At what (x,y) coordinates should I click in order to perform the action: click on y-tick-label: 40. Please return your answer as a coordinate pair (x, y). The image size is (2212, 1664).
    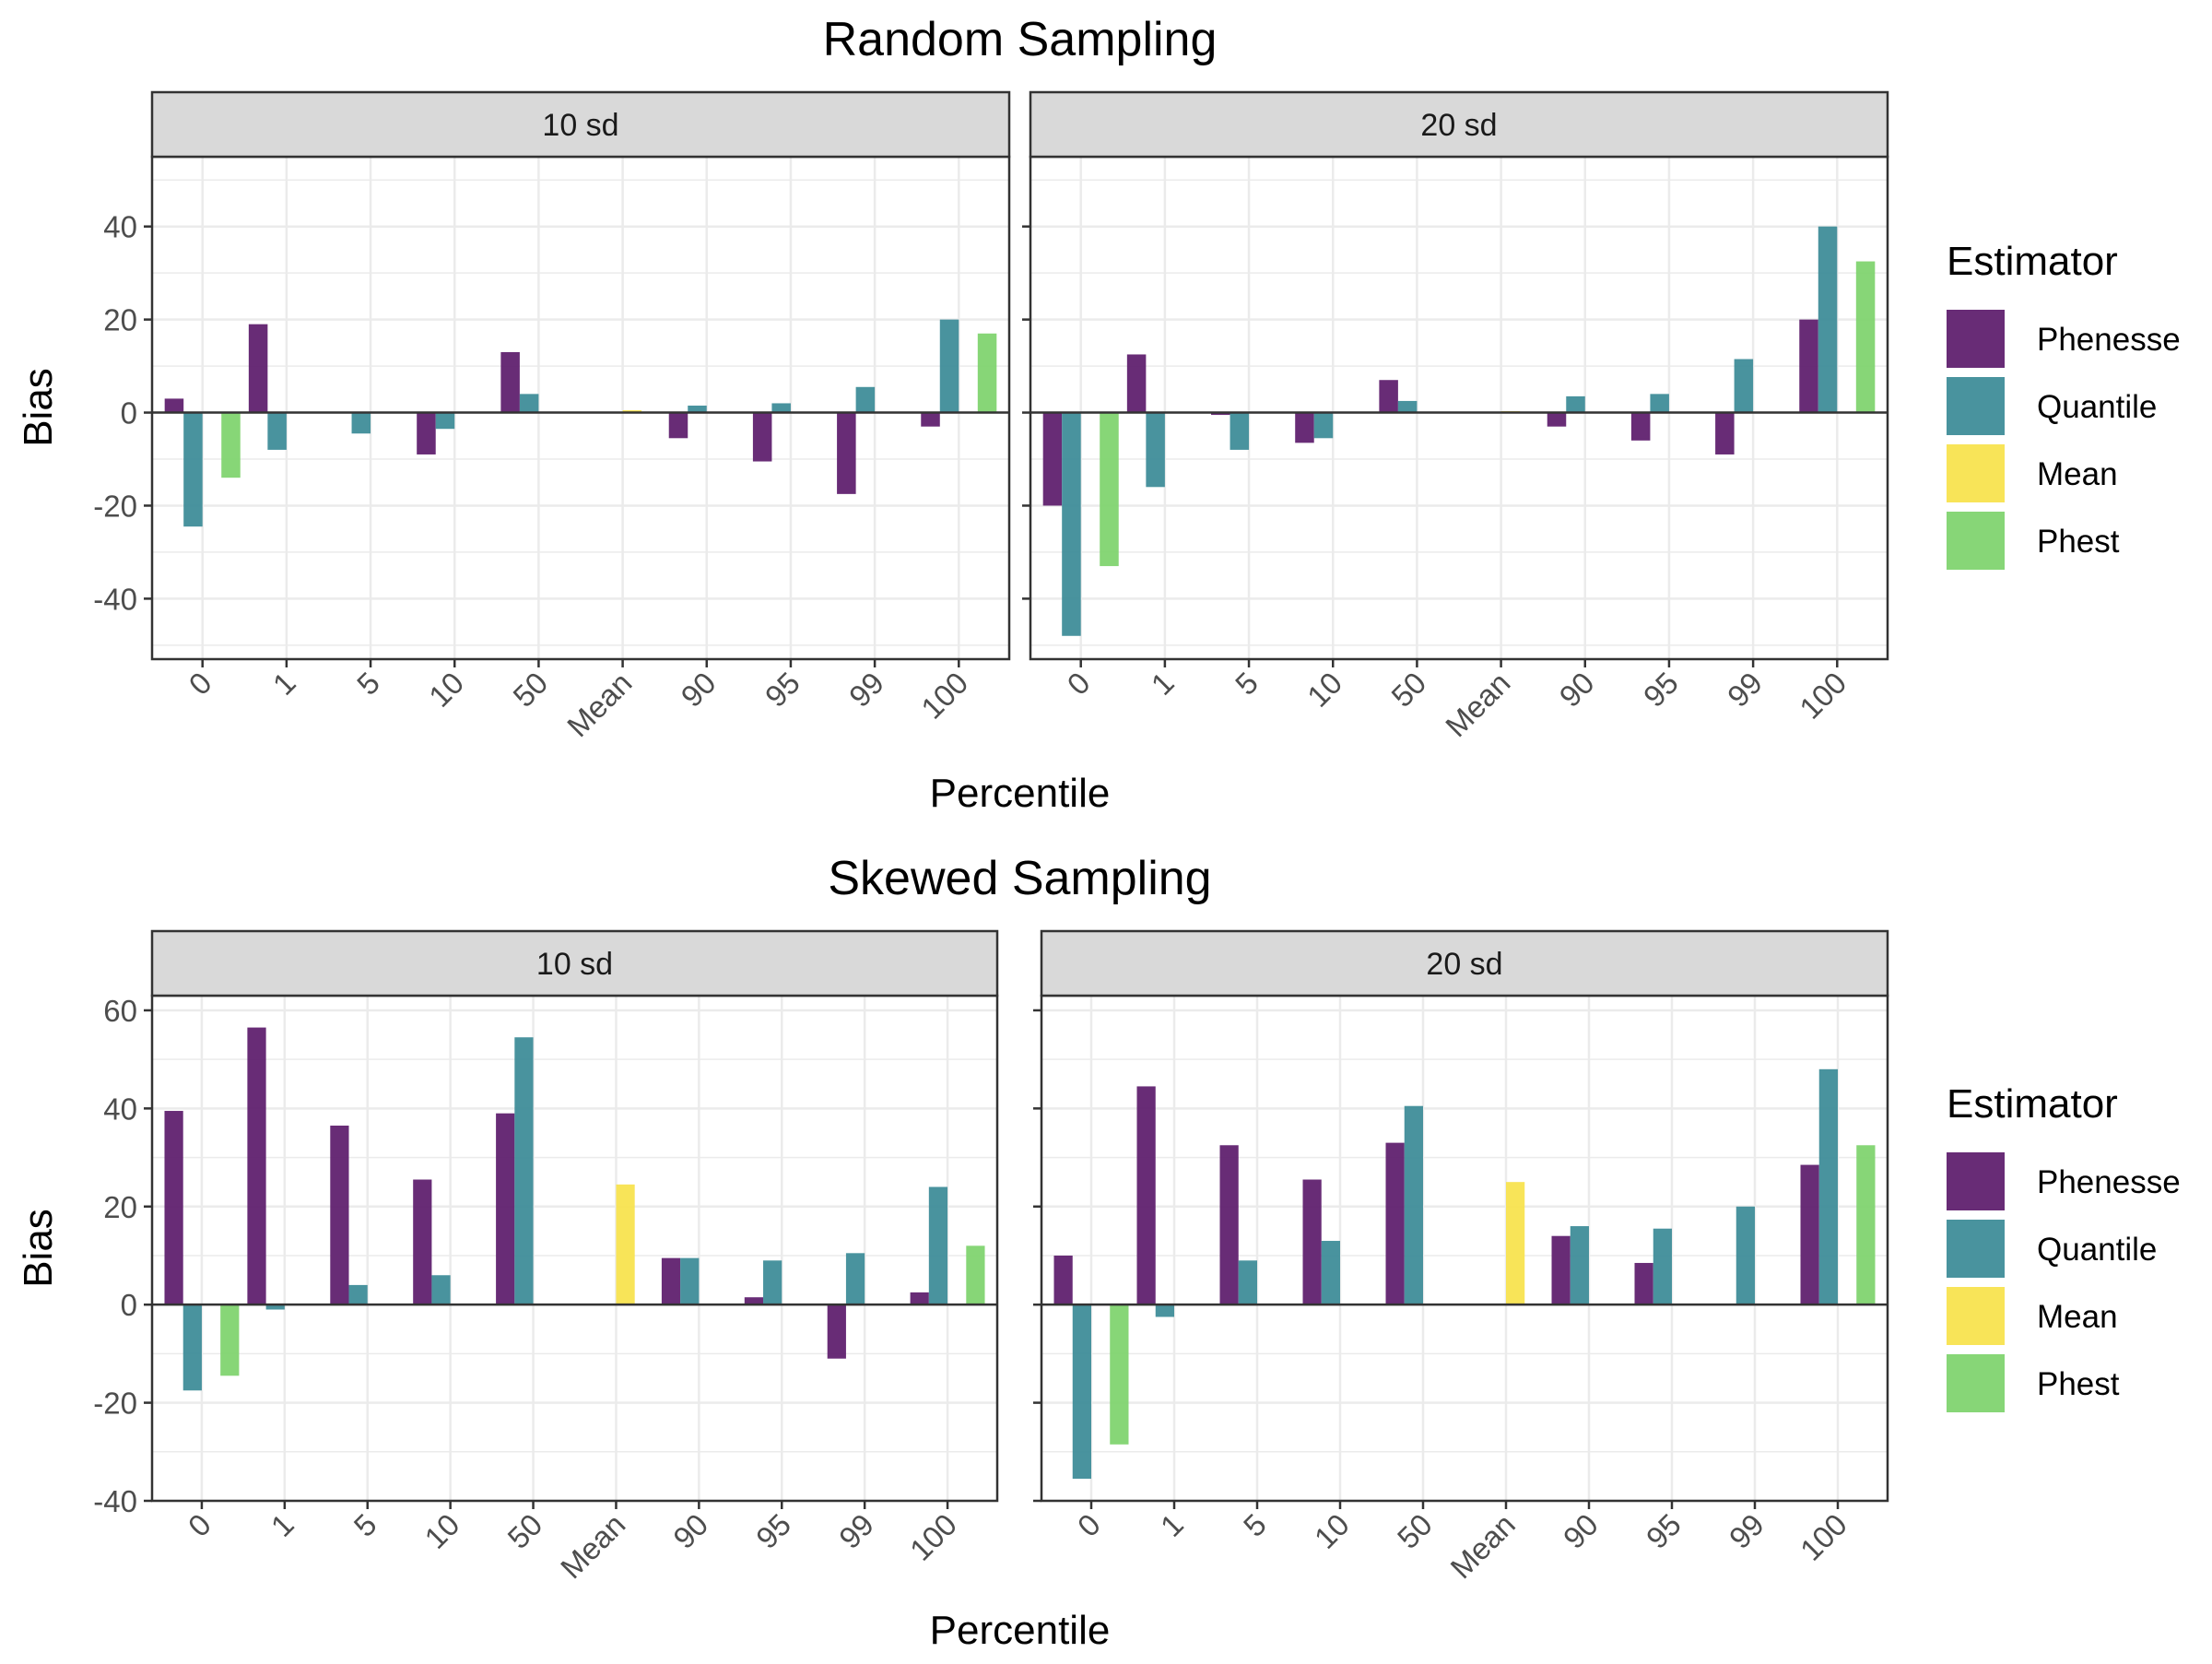
    Looking at the image, I should click on (120, 1109).